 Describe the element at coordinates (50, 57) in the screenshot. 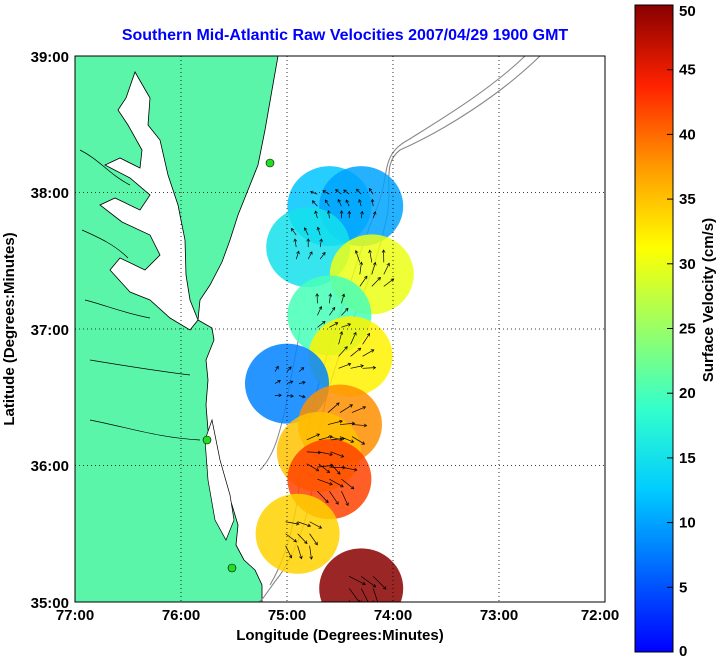

I see `y-tick-label: 39:00` at that location.